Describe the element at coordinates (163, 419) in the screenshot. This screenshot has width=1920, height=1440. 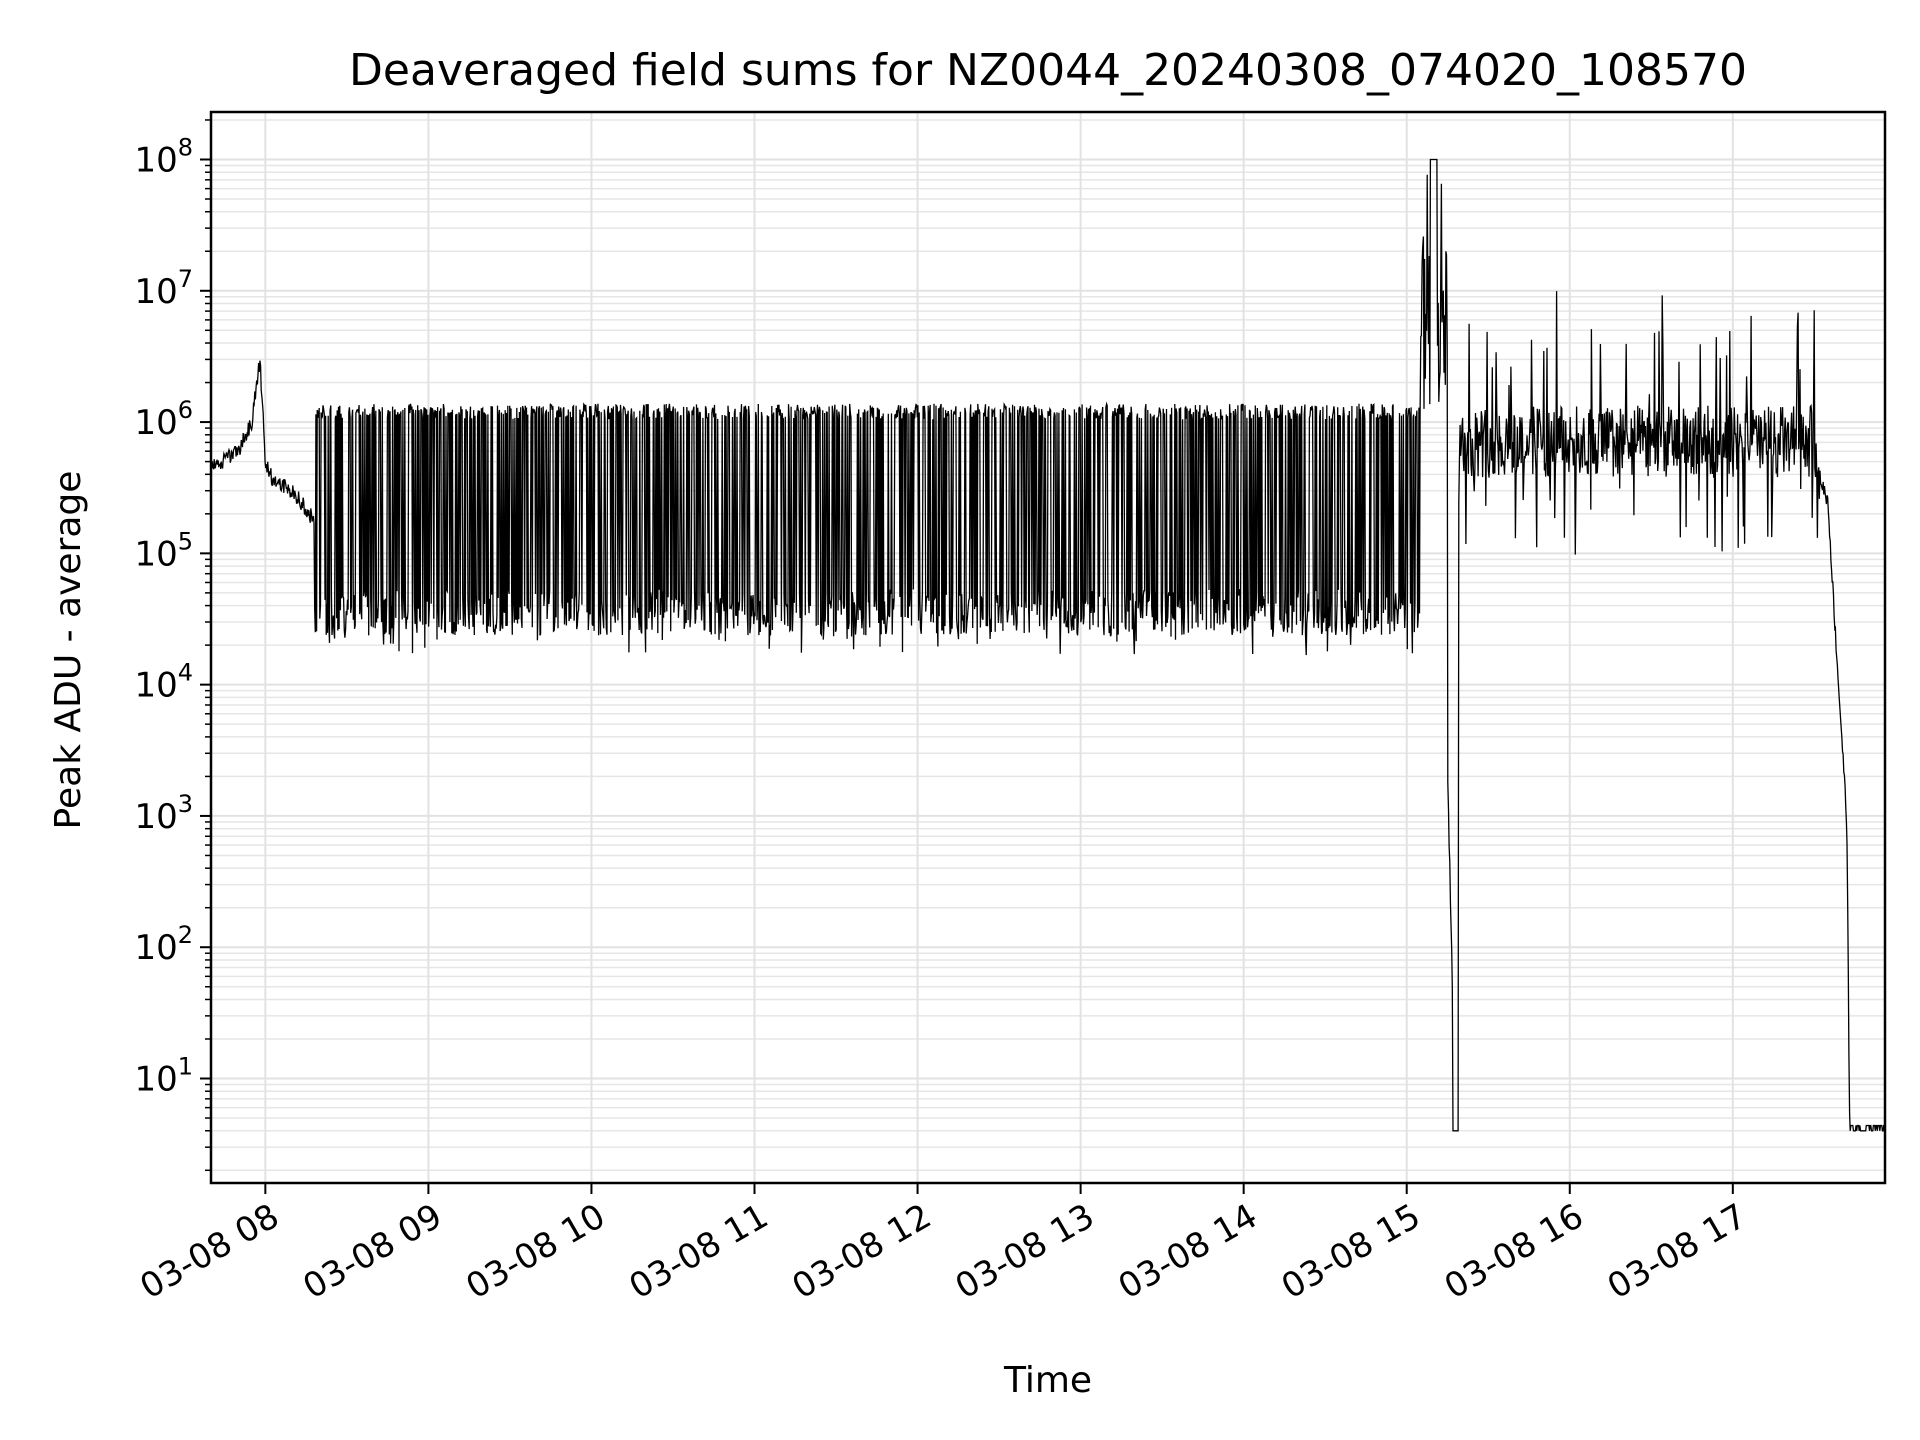
I see `y-tick-label: 10⁶` at that location.